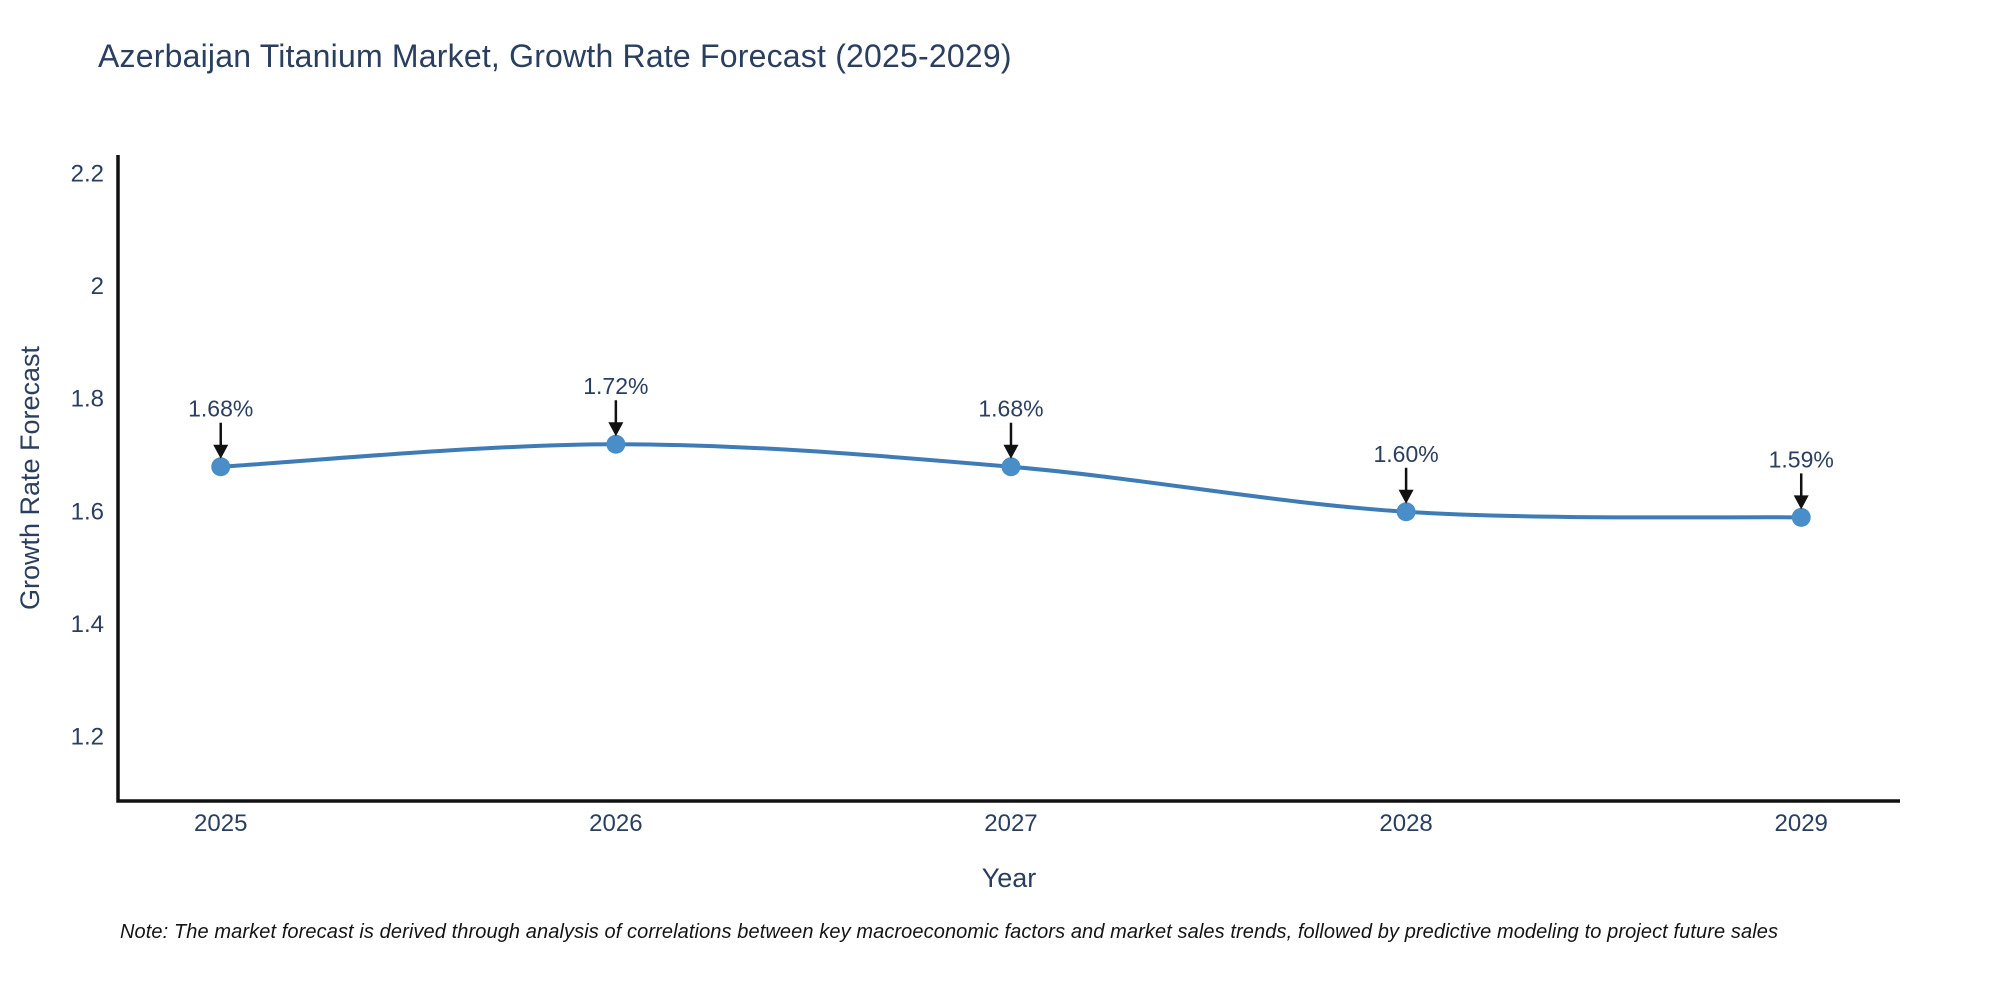  Describe the element at coordinates (1405, 454) in the screenshot. I see `data-point-label: 1.60%` at that location.